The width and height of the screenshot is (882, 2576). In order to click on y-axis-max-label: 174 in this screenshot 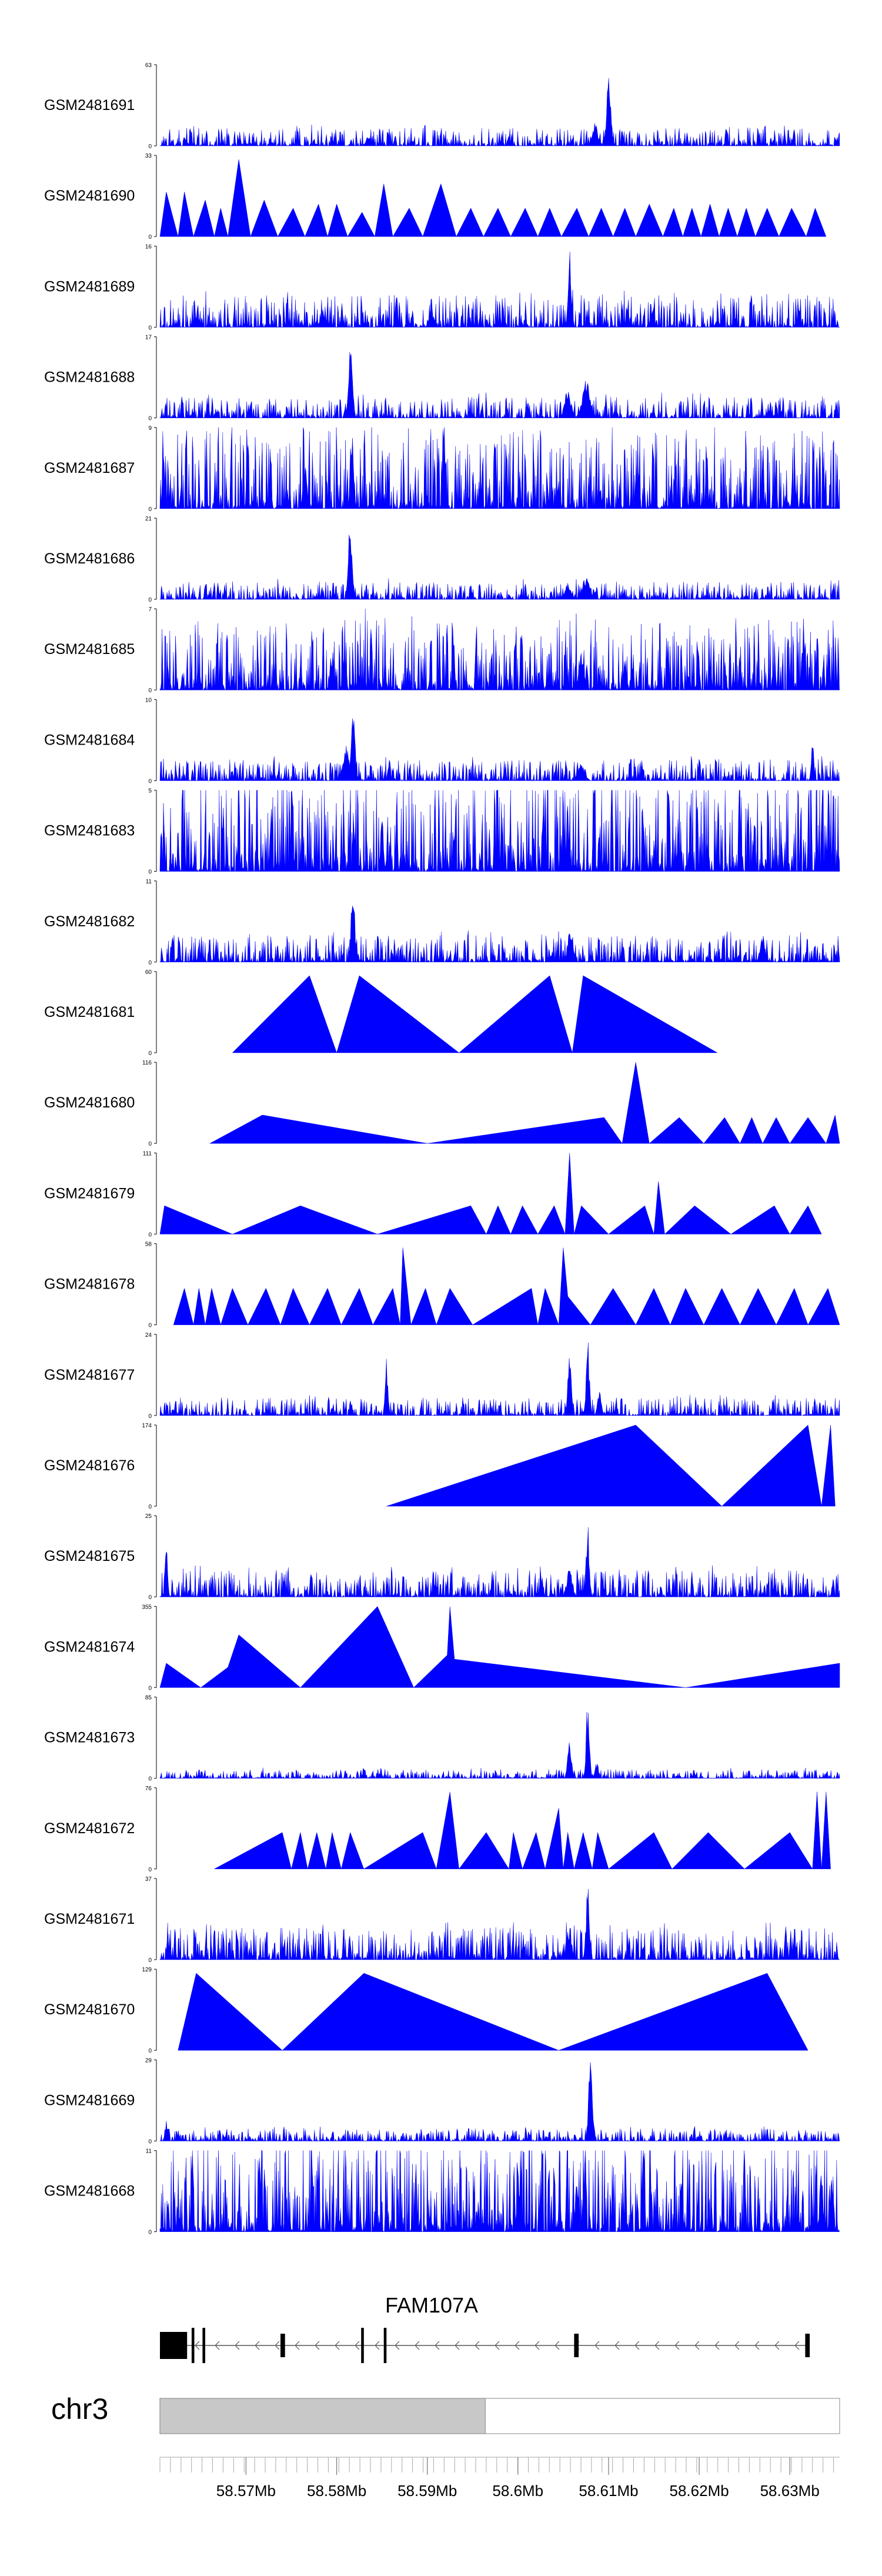, I will do `click(147, 1426)`.